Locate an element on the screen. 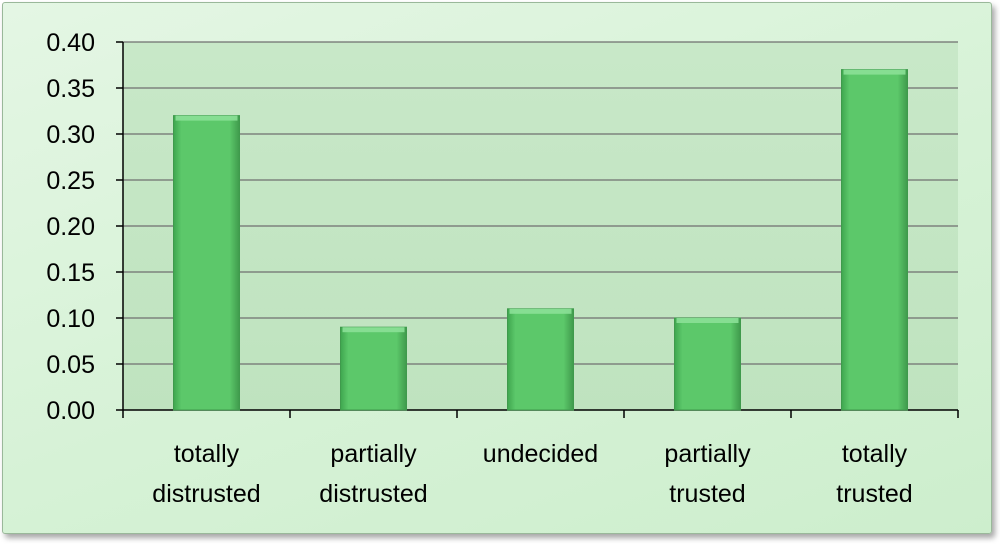 This screenshot has width=1000, height=544. y-tick-label: 0.20 is located at coordinates (70, 227).